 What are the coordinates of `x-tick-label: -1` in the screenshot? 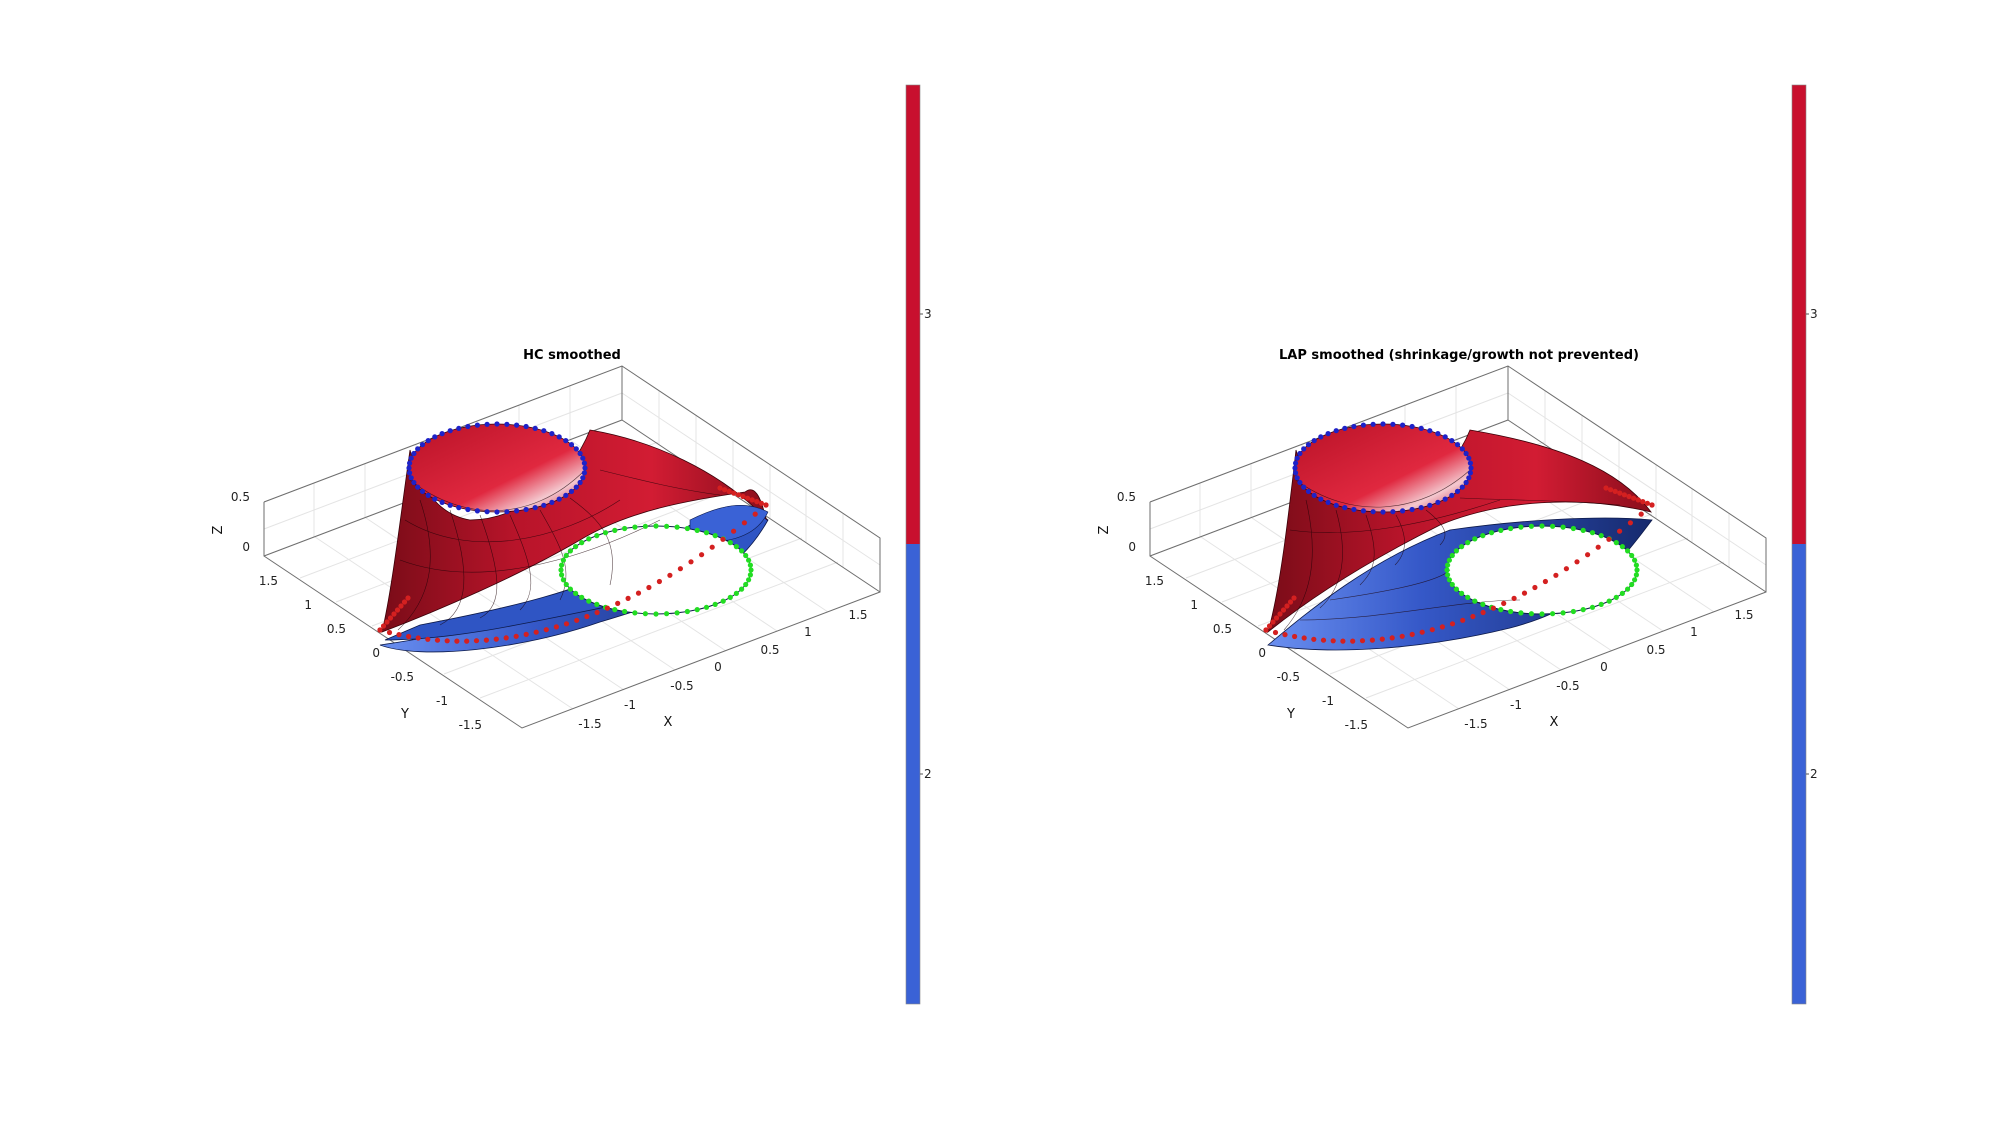 It's located at (630, 705).